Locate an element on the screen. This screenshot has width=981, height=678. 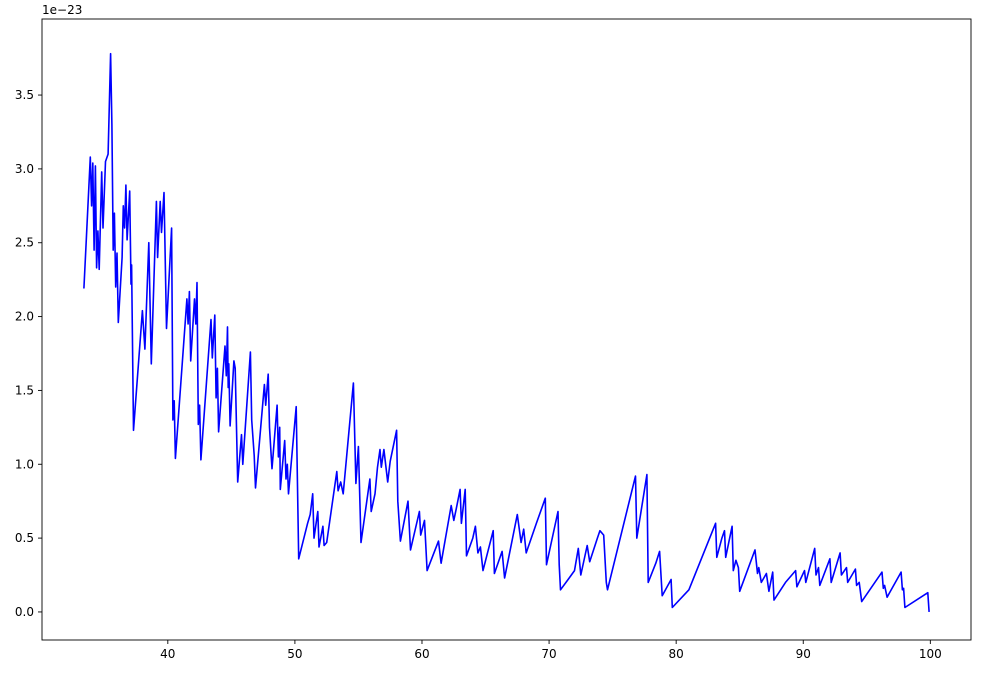
x-tick-label: 40 is located at coordinates (167, 654).